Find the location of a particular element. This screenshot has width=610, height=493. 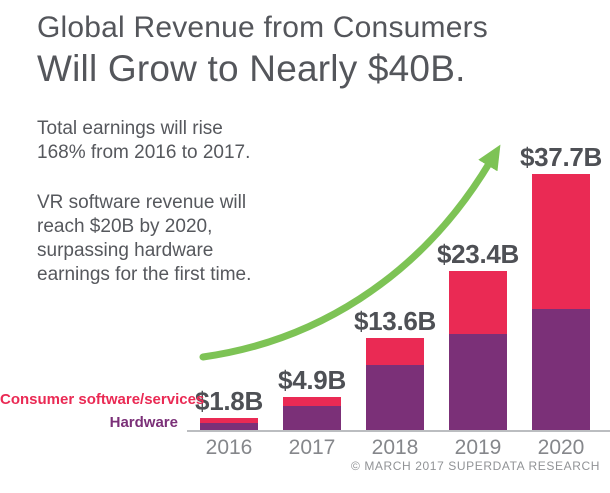

title-line-2: Will Grow to Nearly $40B. is located at coordinates (251, 68).